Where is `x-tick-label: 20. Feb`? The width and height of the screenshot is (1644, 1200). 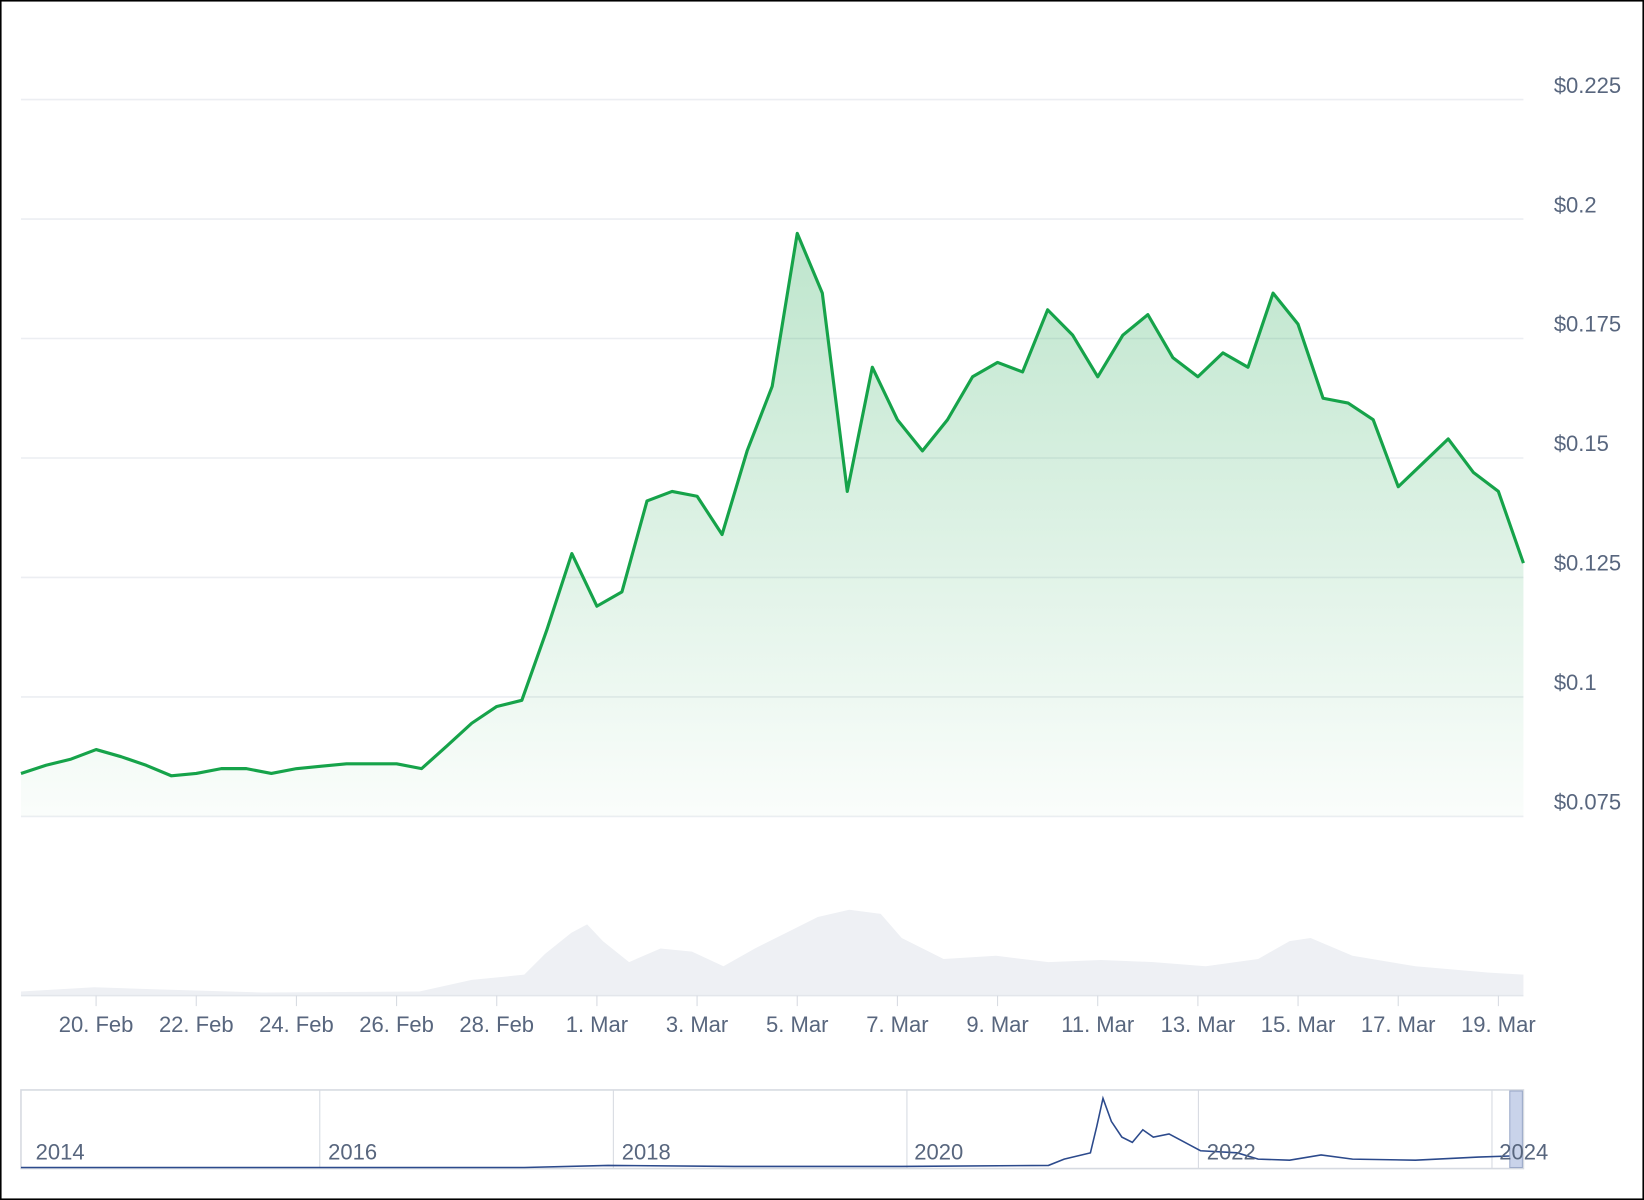
x-tick-label: 20. Feb is located at coordinates (96, 1024).